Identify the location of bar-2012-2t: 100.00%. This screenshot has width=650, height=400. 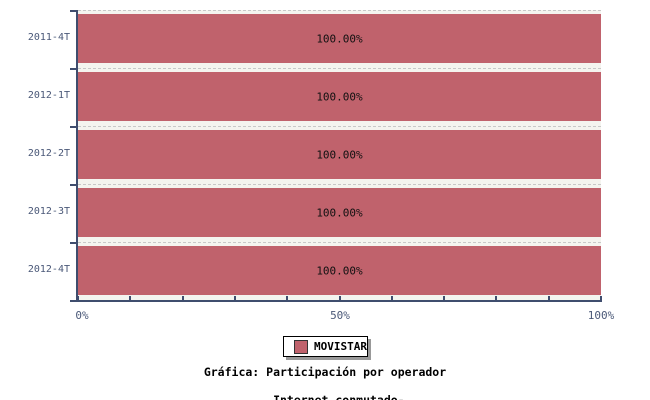
(339, 154).